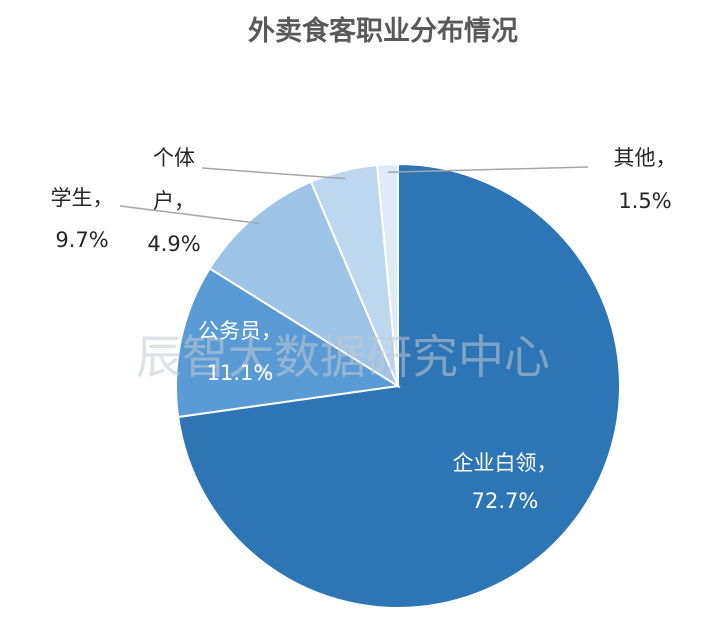  I want to click on slice-label-2-value: 9.7%, so click(81, 240).